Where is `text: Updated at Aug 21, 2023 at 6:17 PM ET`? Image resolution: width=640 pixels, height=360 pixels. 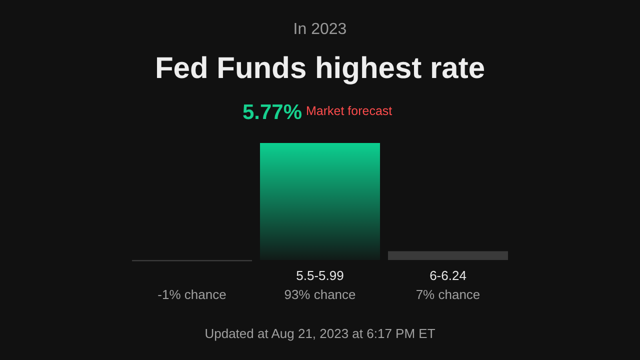 text: Updated at Aug 21, 2023 at 6:17 PM ET is located at coordinates (320, 333).